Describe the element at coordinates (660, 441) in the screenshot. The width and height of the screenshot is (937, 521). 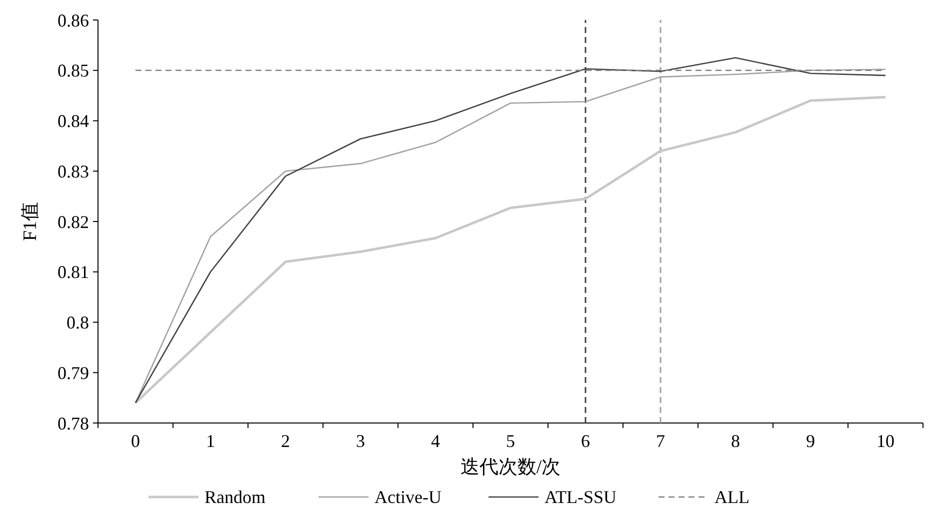
I see `x-tick-label: 7` at that location.